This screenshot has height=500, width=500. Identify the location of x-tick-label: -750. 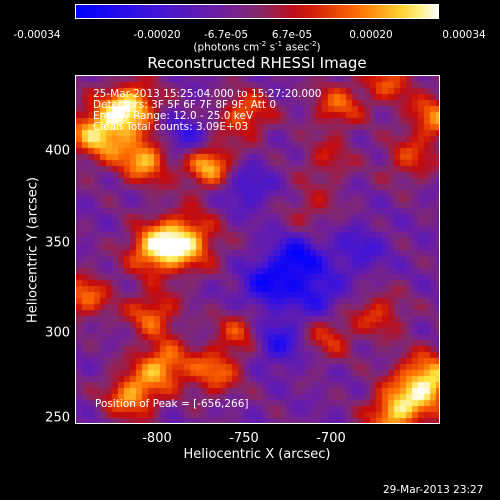
(244, 438).